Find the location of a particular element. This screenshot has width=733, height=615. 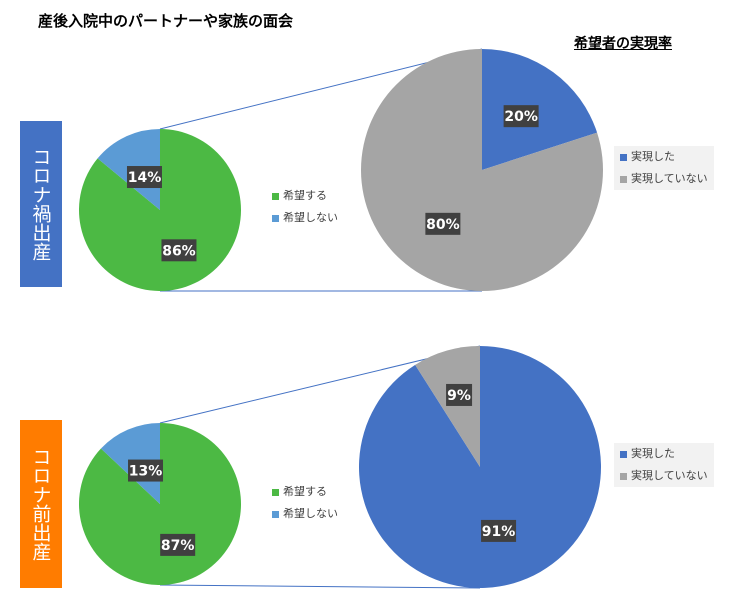

data-label-wish: 87% is located at coordinates (178, 546).